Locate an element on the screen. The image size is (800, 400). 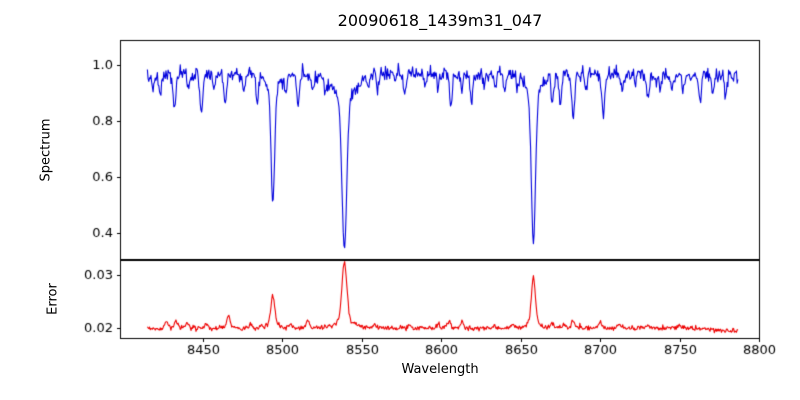
chart-title: 20090618_1439m31_047 is located at coordinates (440, 20).